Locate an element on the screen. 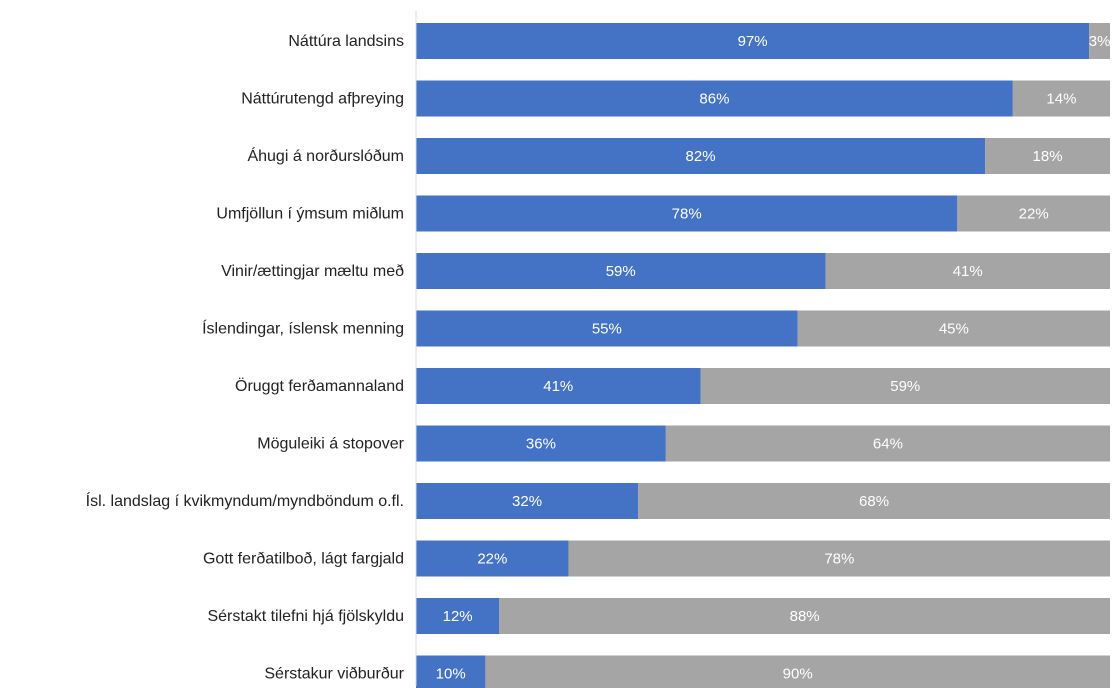 This screenshot has height=688, width=1115. data-label: 97% is located at coordinates (753, 41).